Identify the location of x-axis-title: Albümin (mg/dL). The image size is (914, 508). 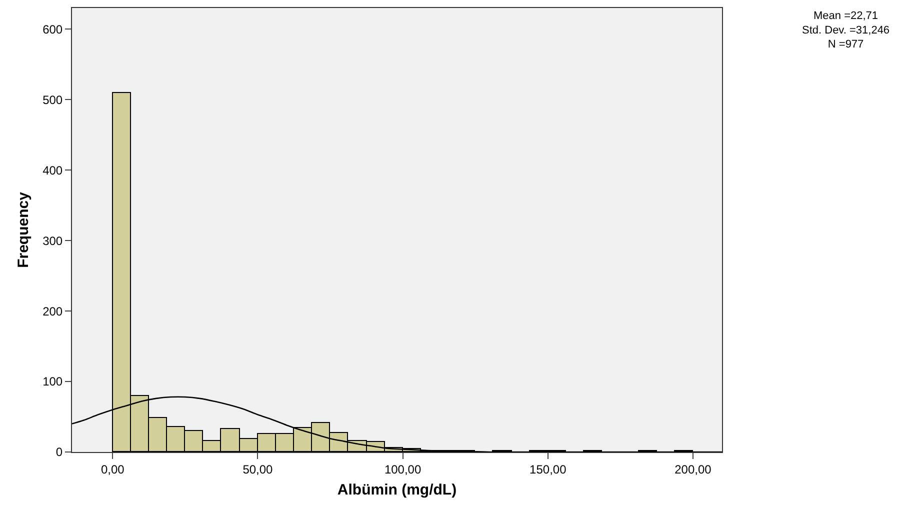
(397, 489).